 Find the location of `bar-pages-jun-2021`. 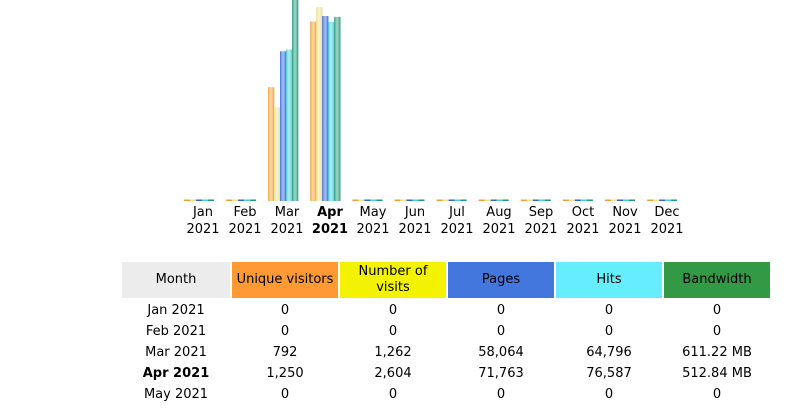

bar-pages-jun-2021 is located at coordinates (409, 200).